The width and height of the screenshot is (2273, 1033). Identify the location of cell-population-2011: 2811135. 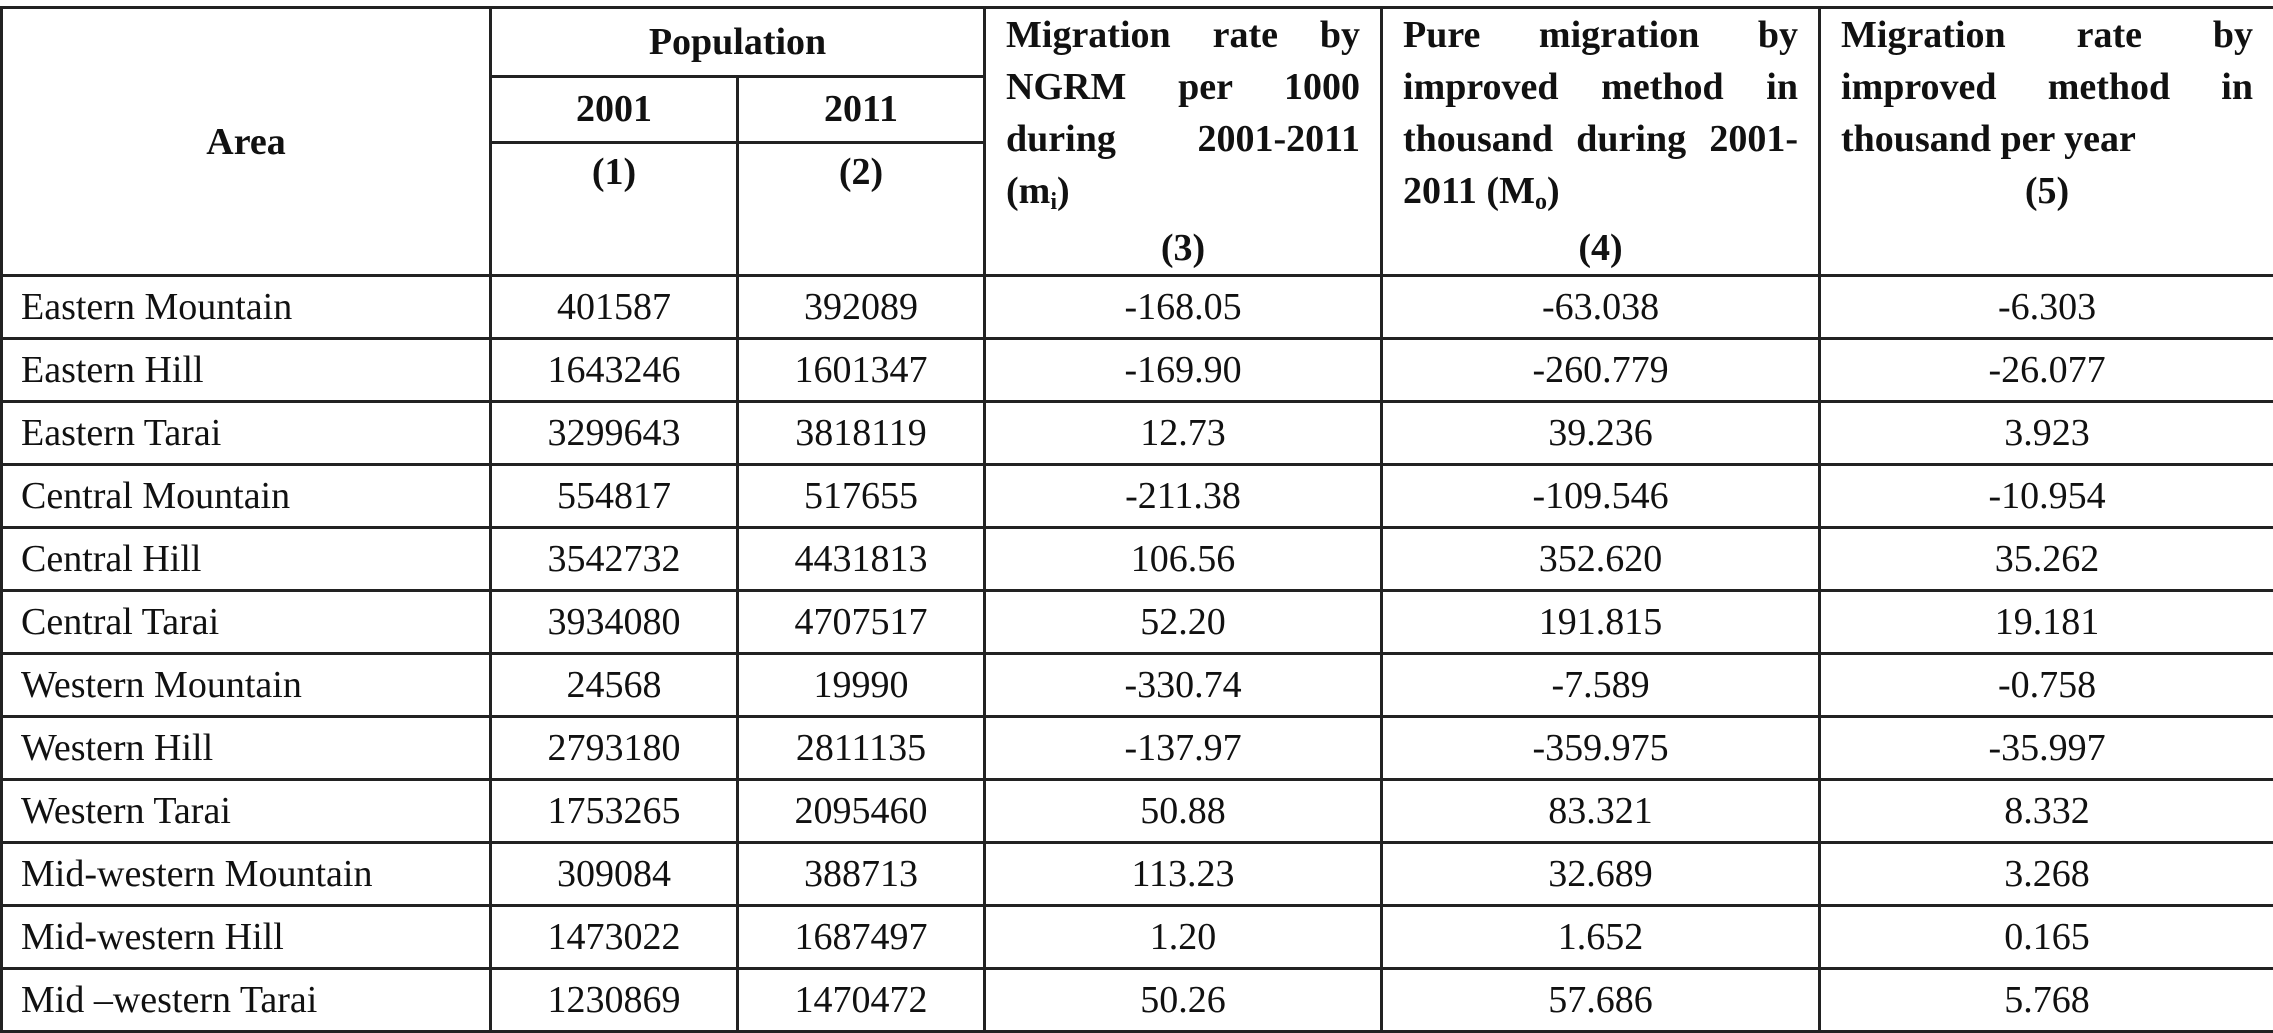
(861, 748).